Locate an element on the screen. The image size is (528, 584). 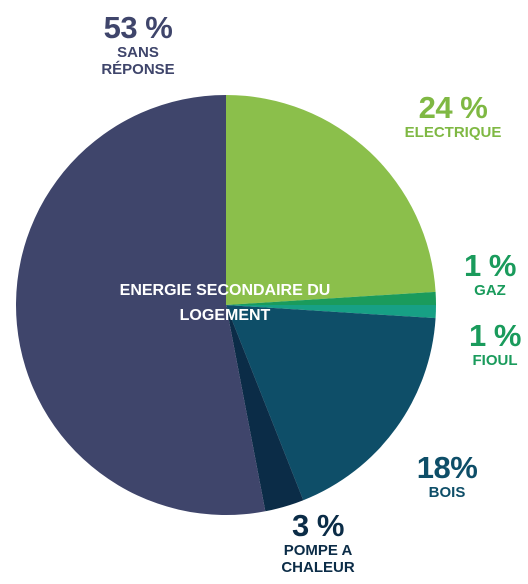
slice-label: 24 % ELECTRIQUE is located at coordinates (453, 116).